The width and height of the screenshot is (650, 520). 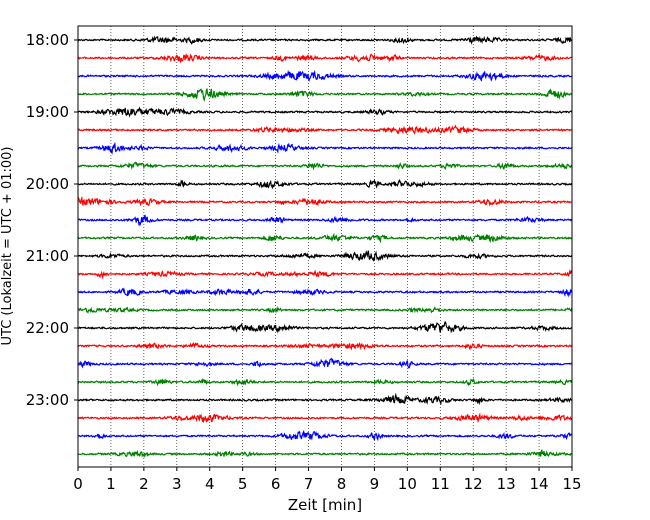 I want to click on y-tick-label: 20:00, so click(x=47, y=184).